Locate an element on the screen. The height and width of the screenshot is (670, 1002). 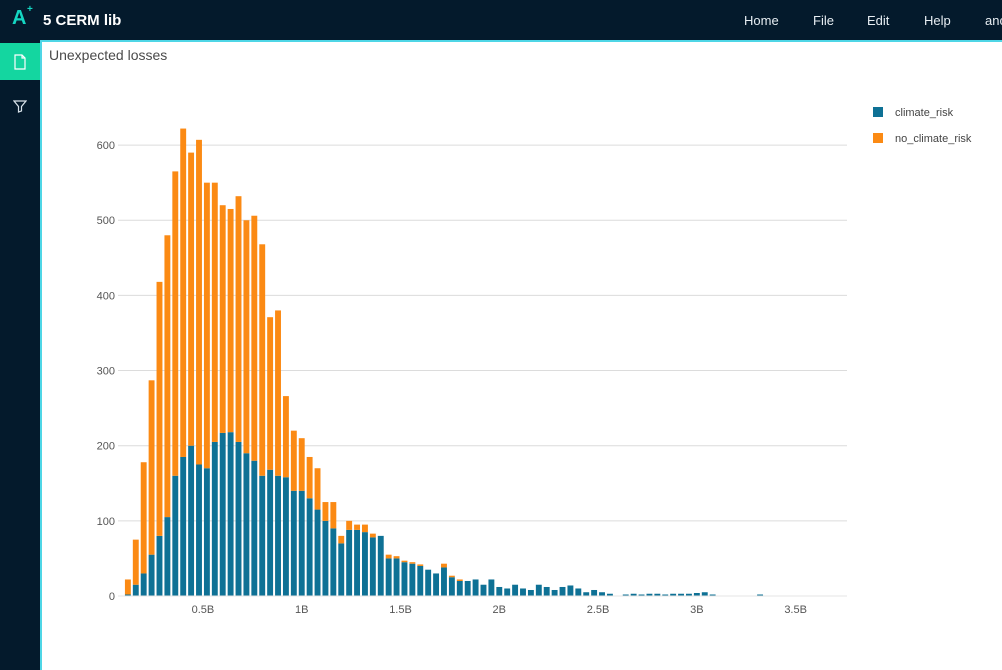
menu-file: File is located at coordinates (823, 20).